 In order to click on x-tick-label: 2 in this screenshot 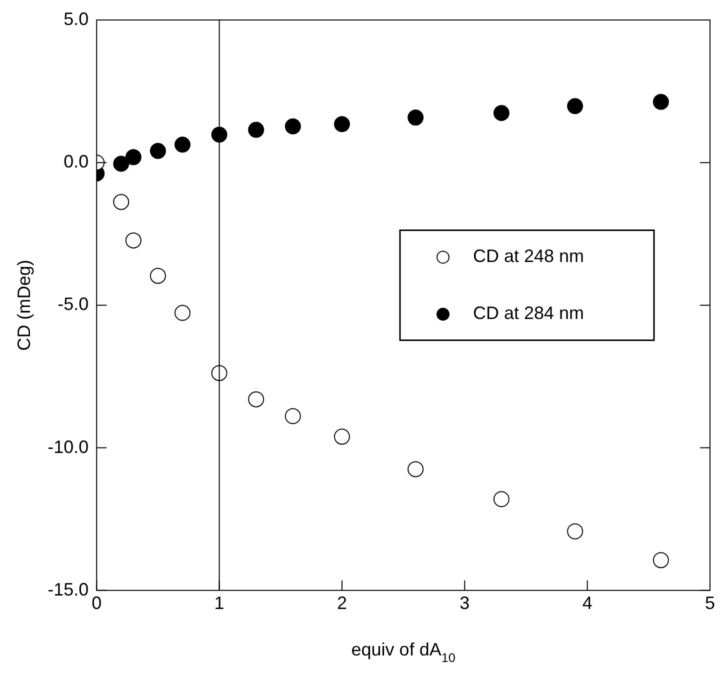, I will do `click(341, 603)`.